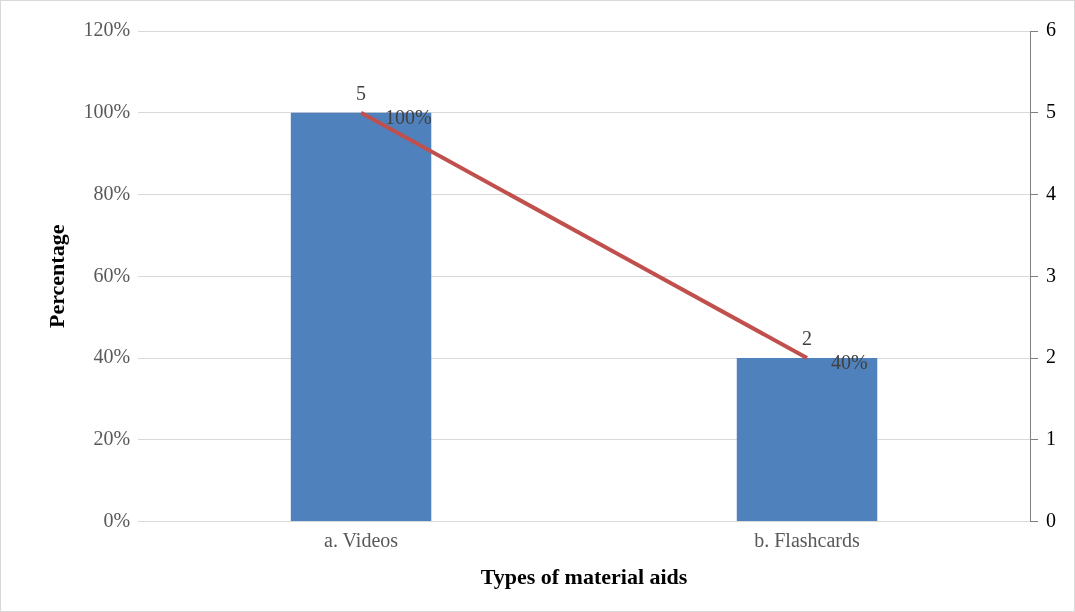 Image resolution: width=1075 pixels, height=612 pixels. I want to click on y2-tick-label: 5, so click(1051, 111).